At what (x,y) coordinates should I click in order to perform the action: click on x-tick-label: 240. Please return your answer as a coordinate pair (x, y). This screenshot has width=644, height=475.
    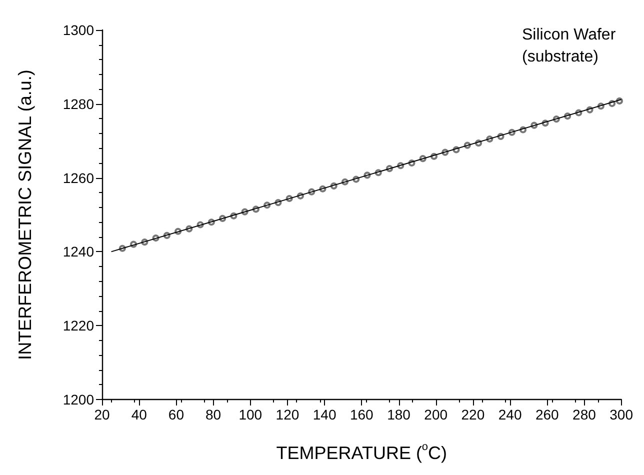
    Looking at the image, I should click on (510, 414).